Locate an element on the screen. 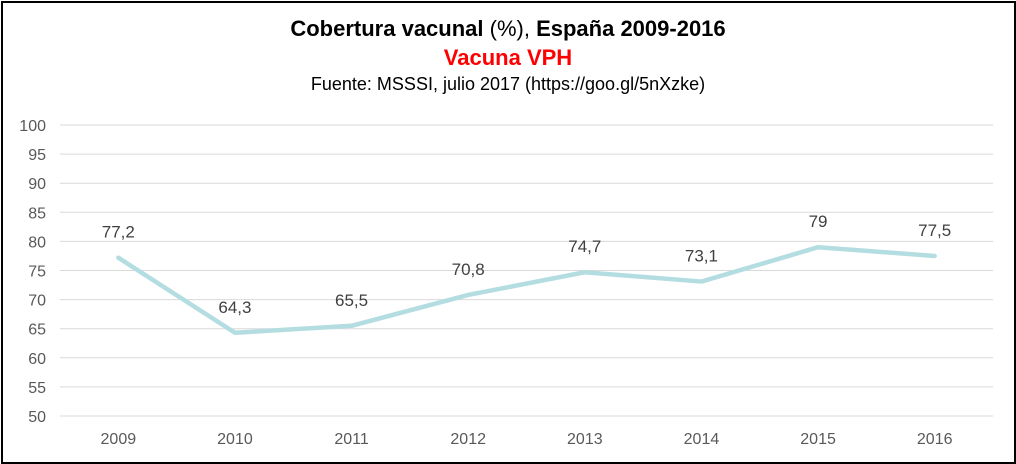 The image size is (1016, 464). data-label: 77,2 is located at coordinates (118, 232).